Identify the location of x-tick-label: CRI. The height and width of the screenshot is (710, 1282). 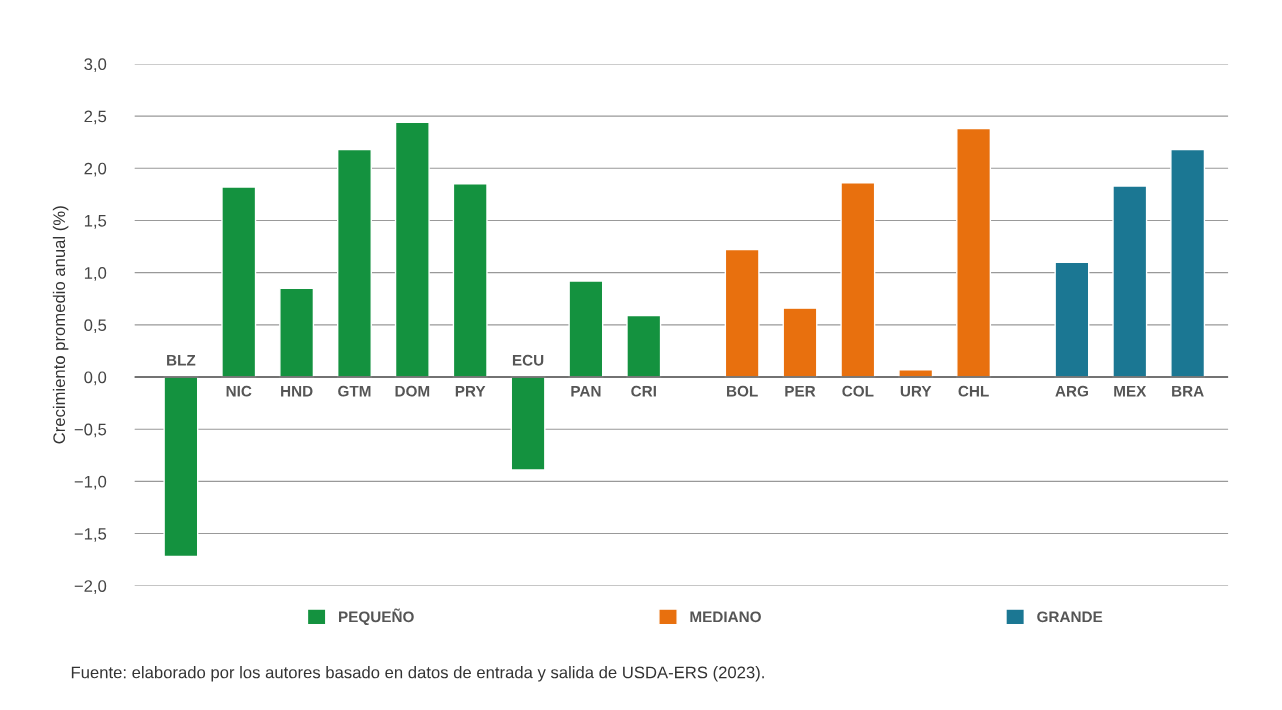
(643, 391).